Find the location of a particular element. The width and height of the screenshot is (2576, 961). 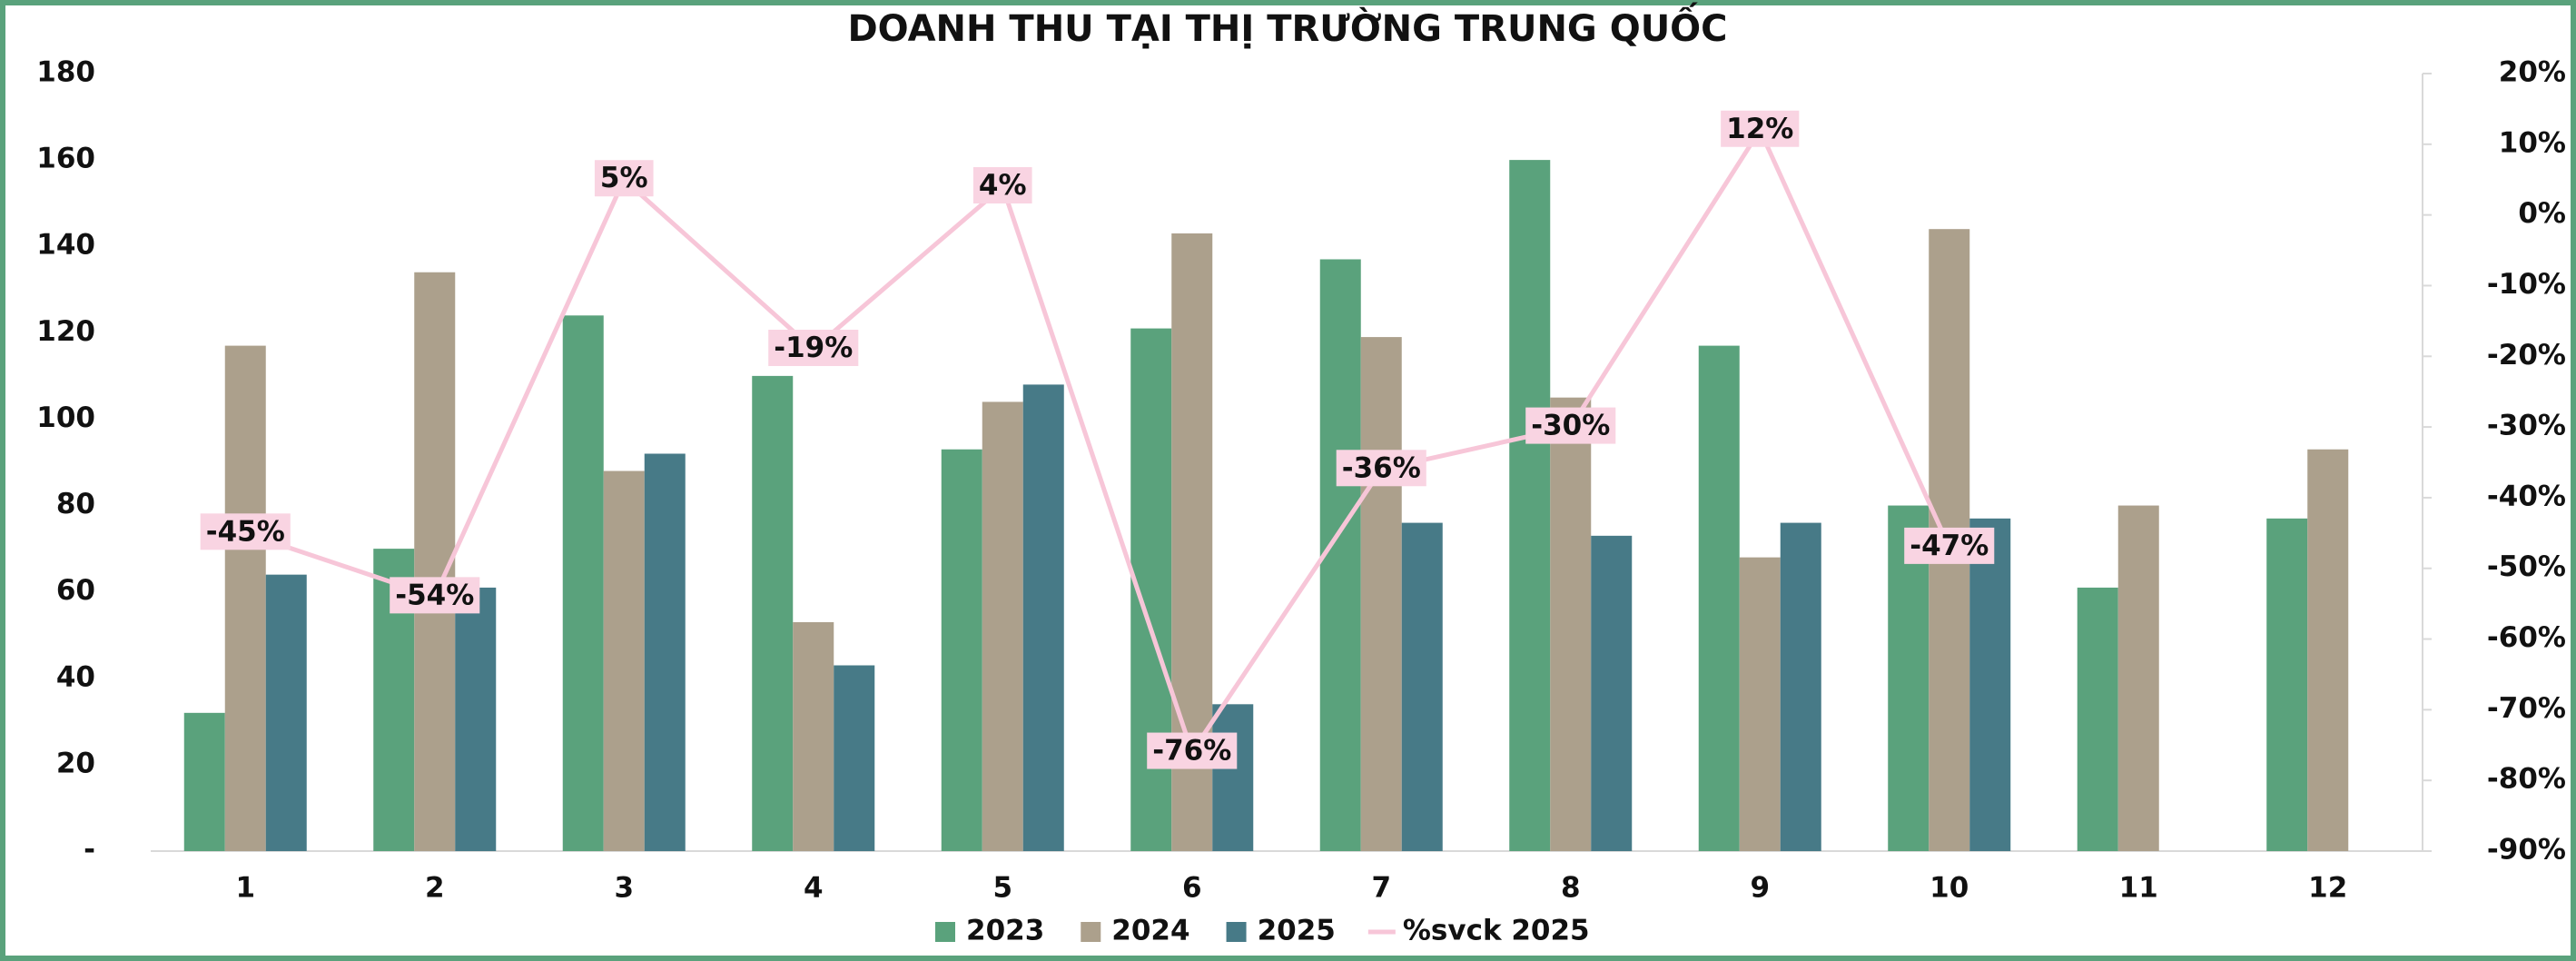

x-tick-label: 2 is located at coordinates (435, 889).